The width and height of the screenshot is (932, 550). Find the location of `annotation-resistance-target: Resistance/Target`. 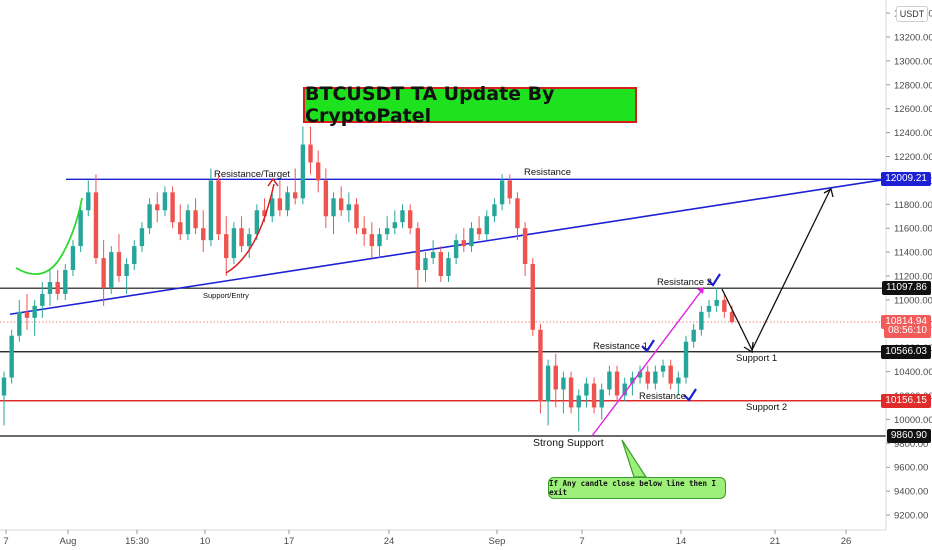

annotation-resistance-target: Resistance/Target is located at coordinates (252, 174).